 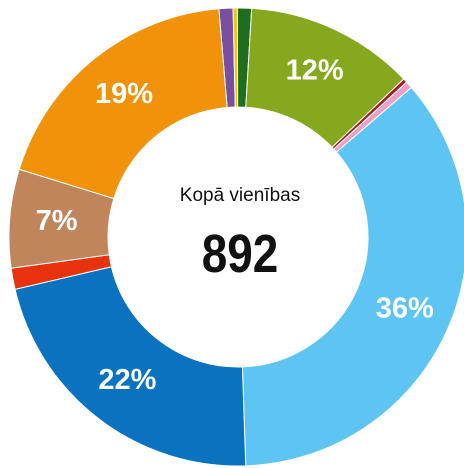 What do you see at coordinates (405, 309) in the screenshot?
I see `value-label: 36%` at bounding box center [405, 309].